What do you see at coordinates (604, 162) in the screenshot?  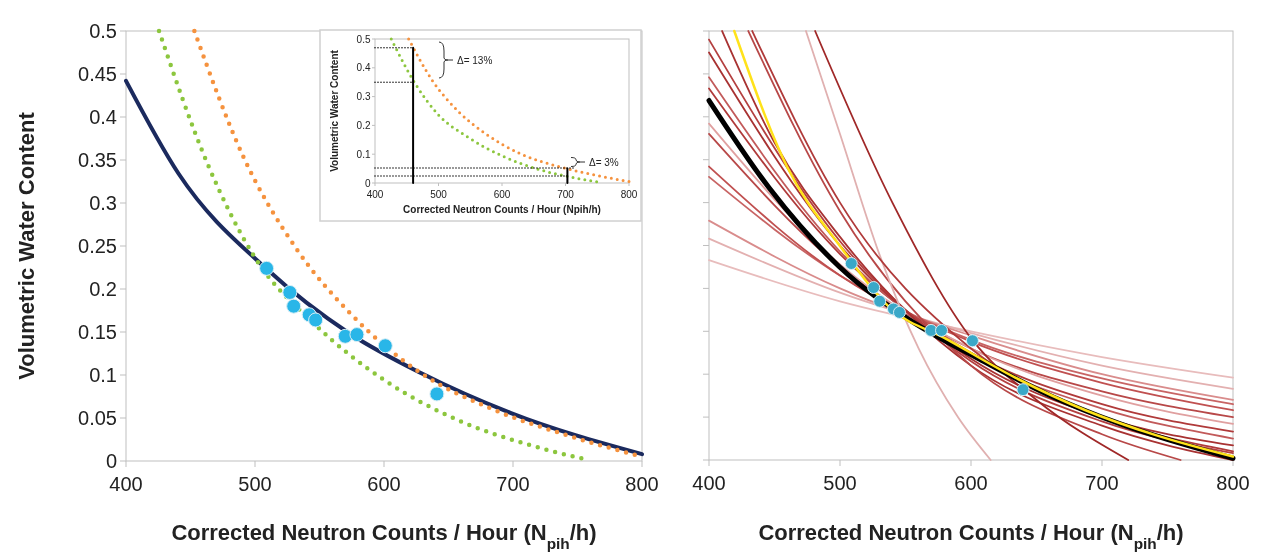 I see `annotation: Δ= 3%` at bounding box center [604, 162].